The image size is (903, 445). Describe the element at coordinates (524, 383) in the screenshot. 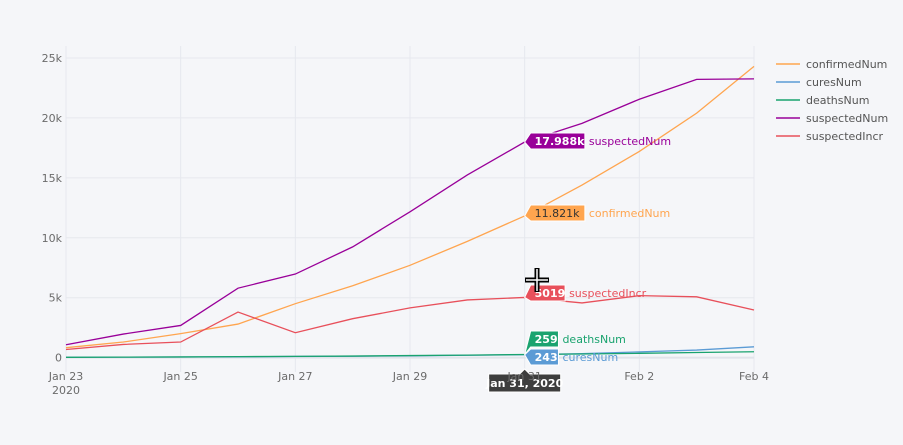

I see `x-hover-text: Jan 31, 2020` at that location.